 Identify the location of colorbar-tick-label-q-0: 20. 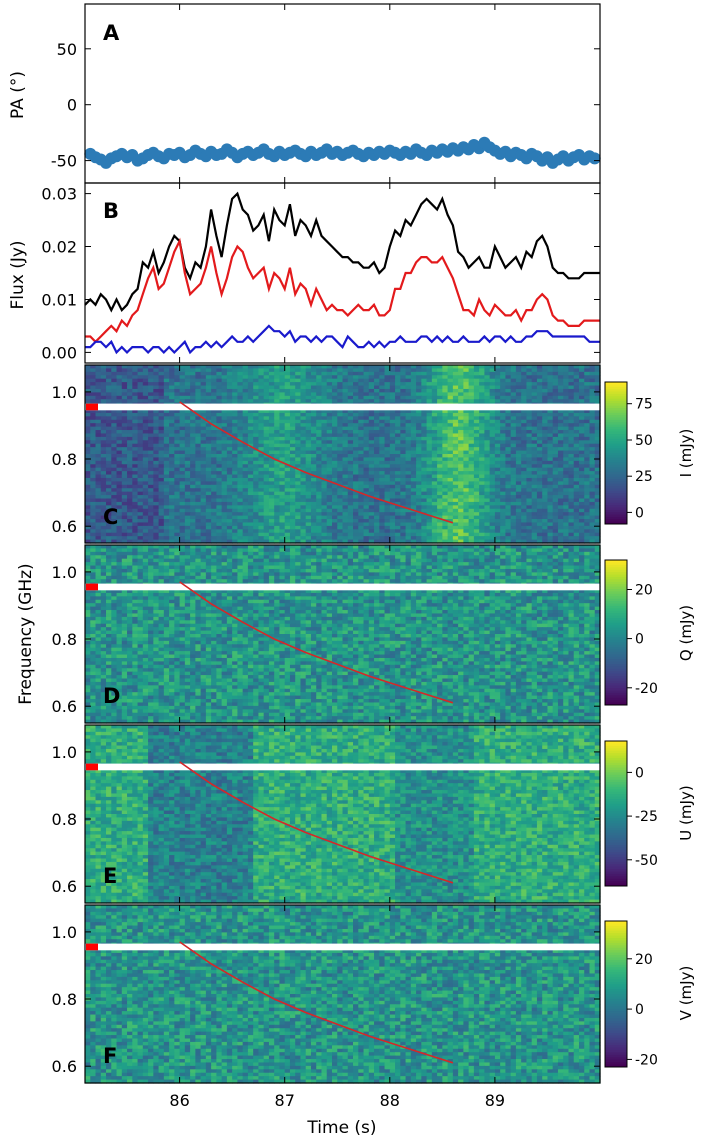
(644, 591).